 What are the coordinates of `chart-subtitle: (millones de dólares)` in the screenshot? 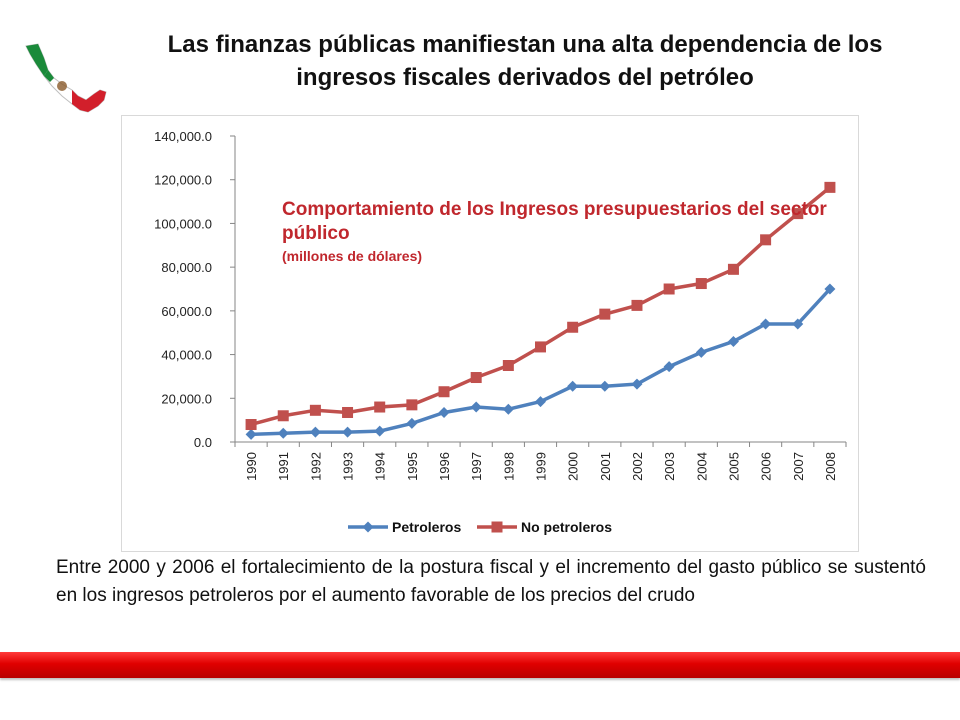 It's located at (352, 256).